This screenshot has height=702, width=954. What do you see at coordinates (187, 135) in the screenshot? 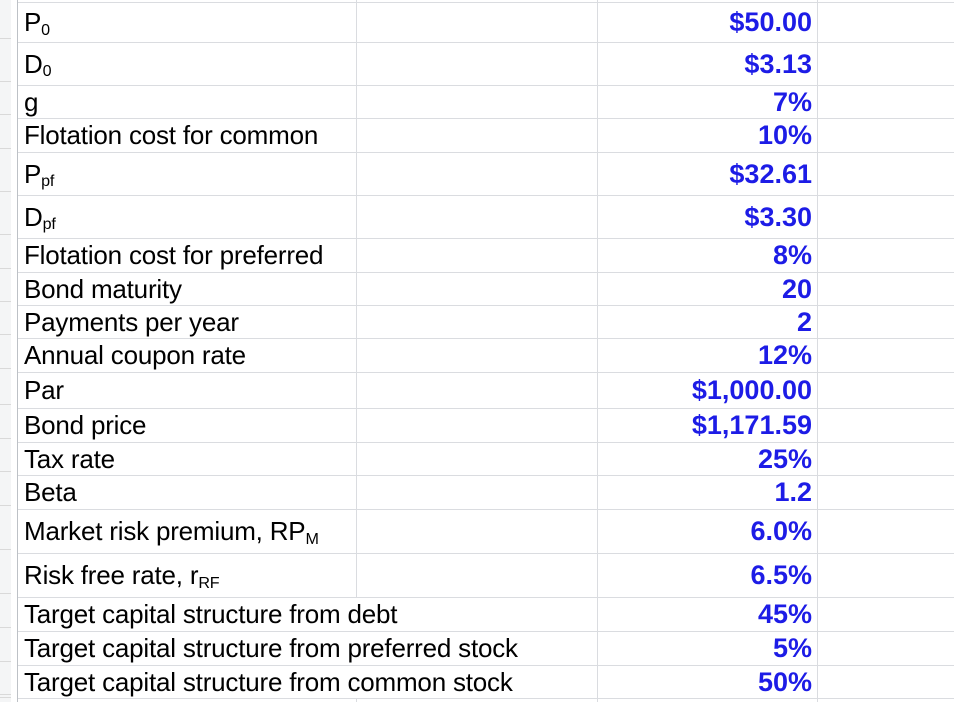
I see `label-cell: Flotation cost for common` at bounding box center [187, 135].